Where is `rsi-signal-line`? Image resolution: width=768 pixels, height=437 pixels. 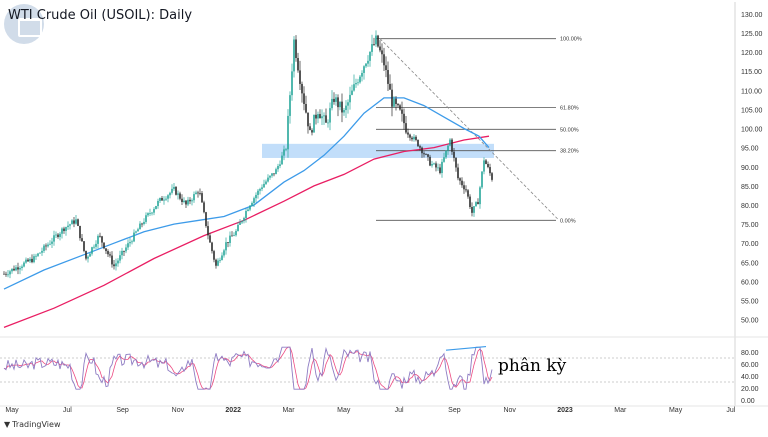 rsi-signal-line is located at coordinates (248, 368).